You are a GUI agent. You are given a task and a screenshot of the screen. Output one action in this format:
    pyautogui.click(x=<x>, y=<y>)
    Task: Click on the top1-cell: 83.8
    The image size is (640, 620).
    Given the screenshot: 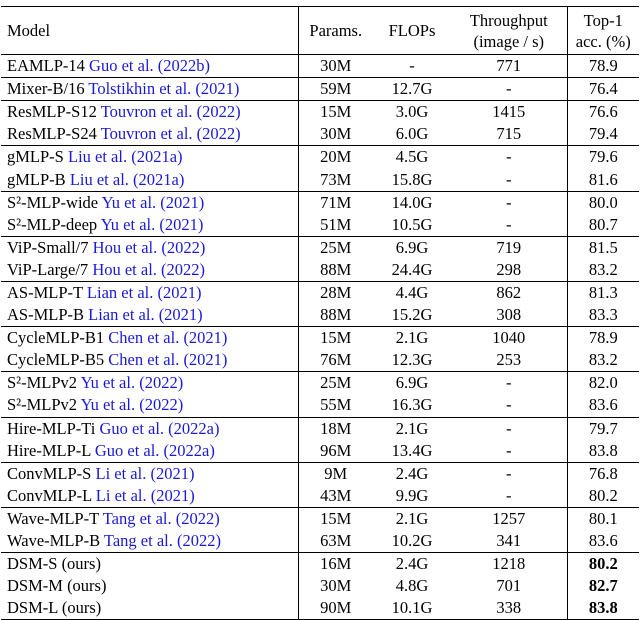 What is the action you would take?
    pyautogui.click(x=602, y=451)
    